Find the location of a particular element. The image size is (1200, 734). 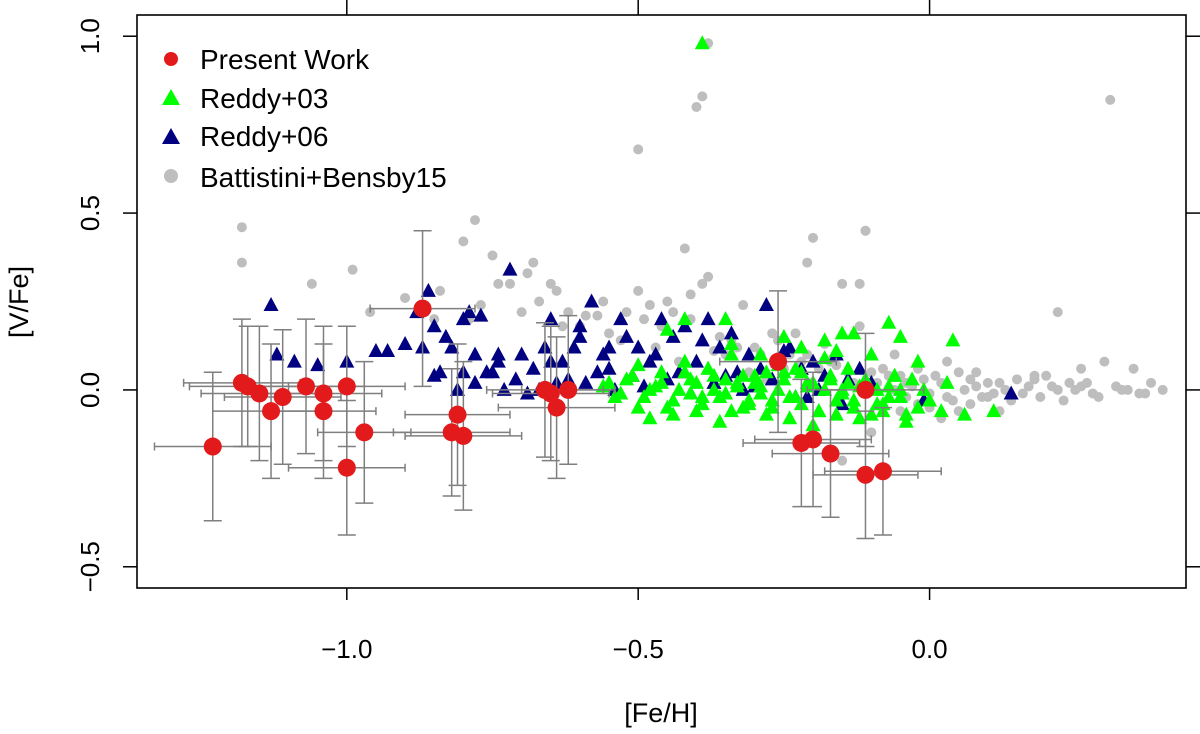

legend-marker-reddy03 is located at coordinates (171, 97).